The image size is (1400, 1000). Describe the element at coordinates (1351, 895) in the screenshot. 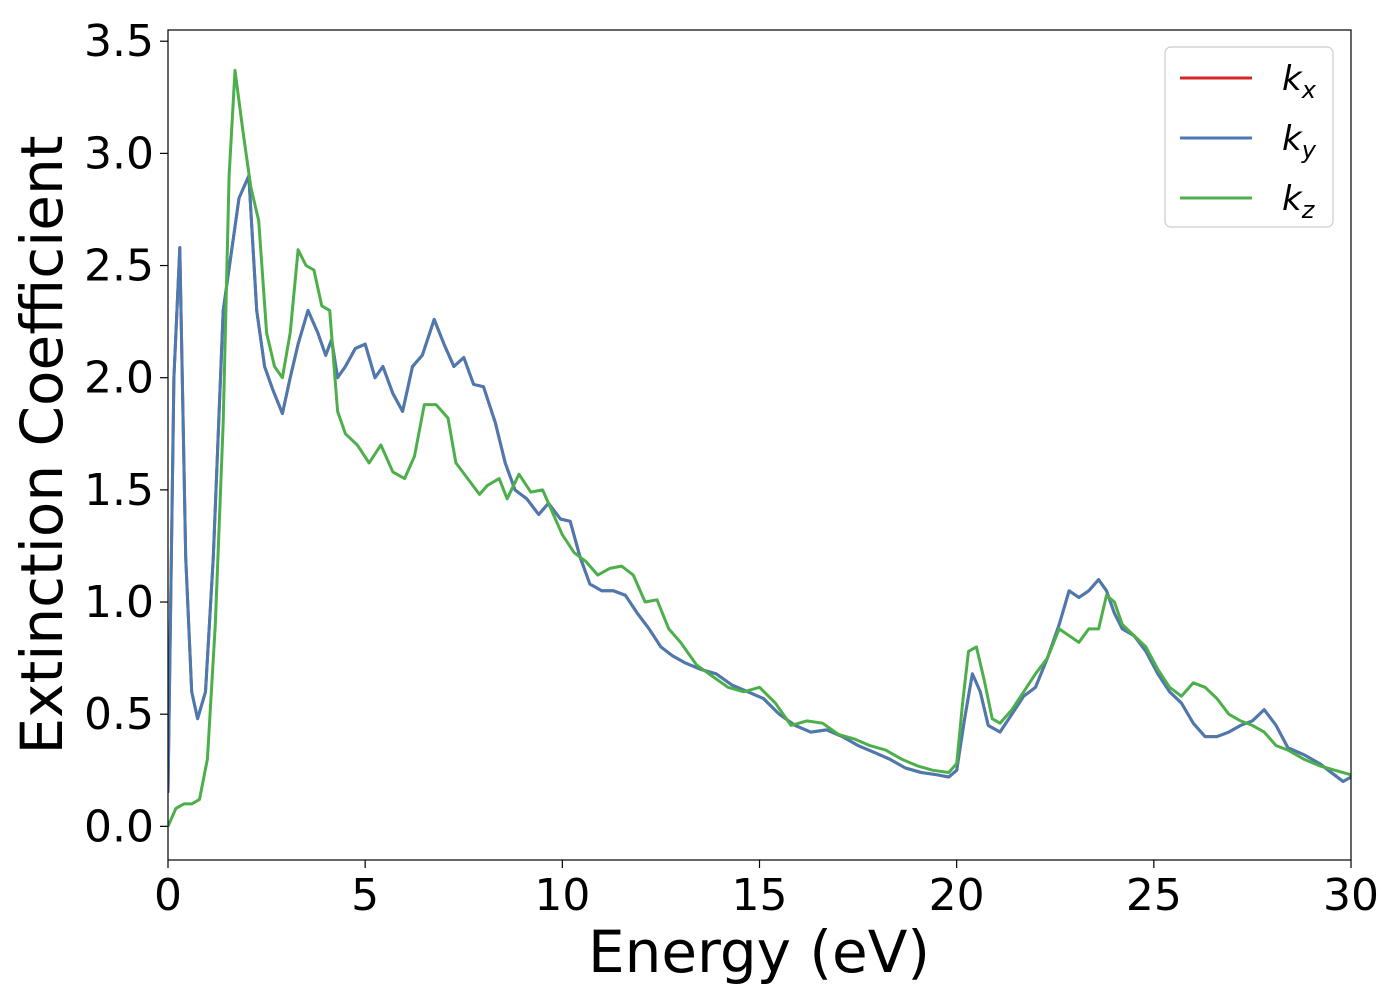

I see `x-tick-label: 30` at that location.